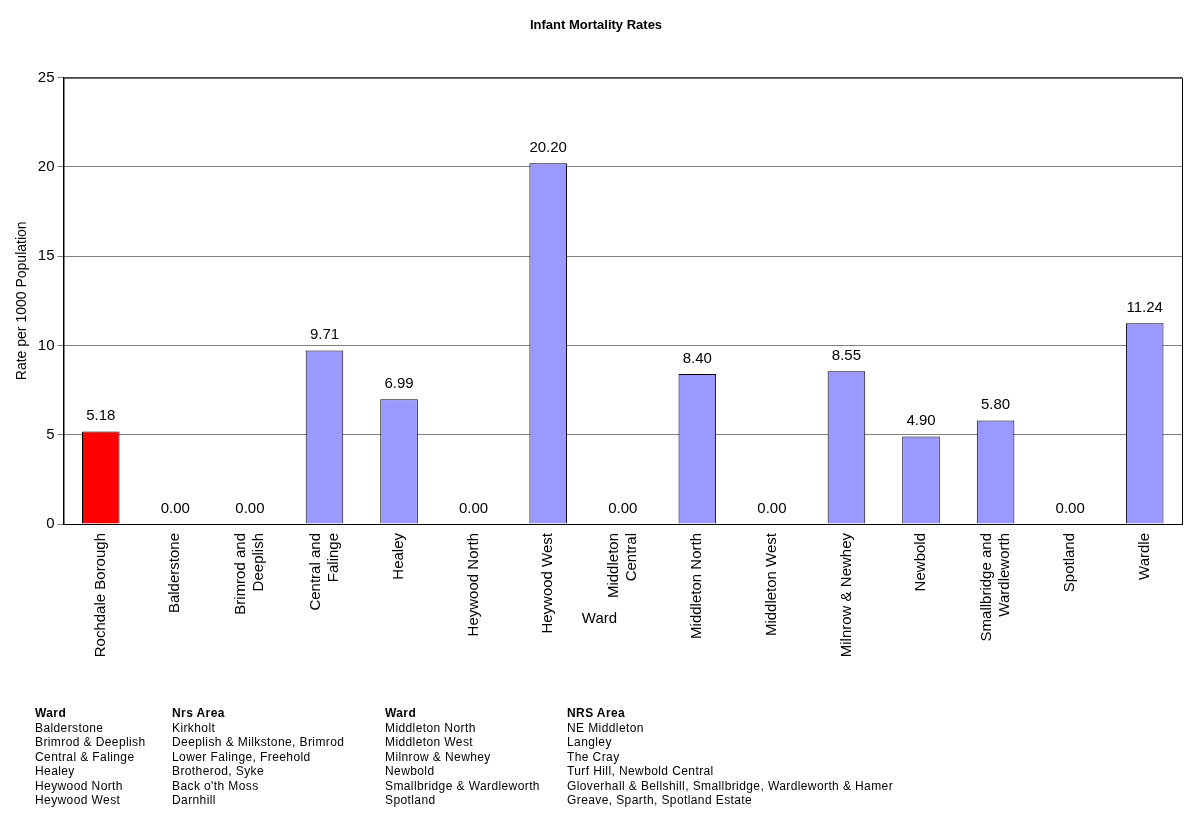  What do you see at coordinates (410, 771) in the screenshot?
I see `text: Newbold` at bounding box center [410, 771].